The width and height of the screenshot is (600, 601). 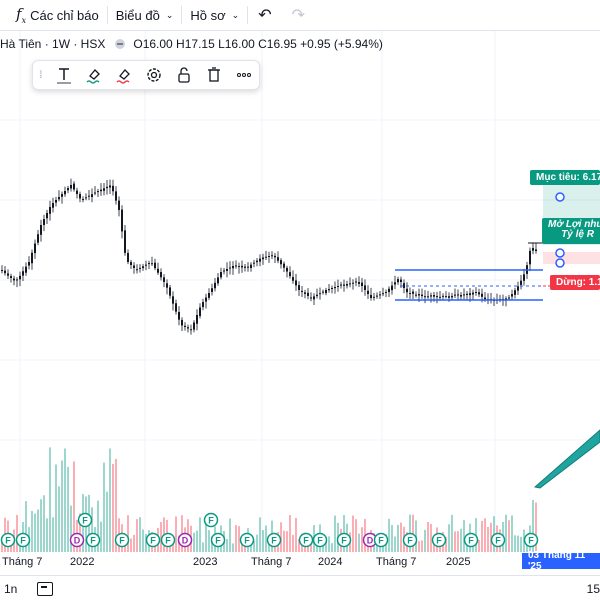 I want to click on line-color-icon, so click(x=93, y=76).